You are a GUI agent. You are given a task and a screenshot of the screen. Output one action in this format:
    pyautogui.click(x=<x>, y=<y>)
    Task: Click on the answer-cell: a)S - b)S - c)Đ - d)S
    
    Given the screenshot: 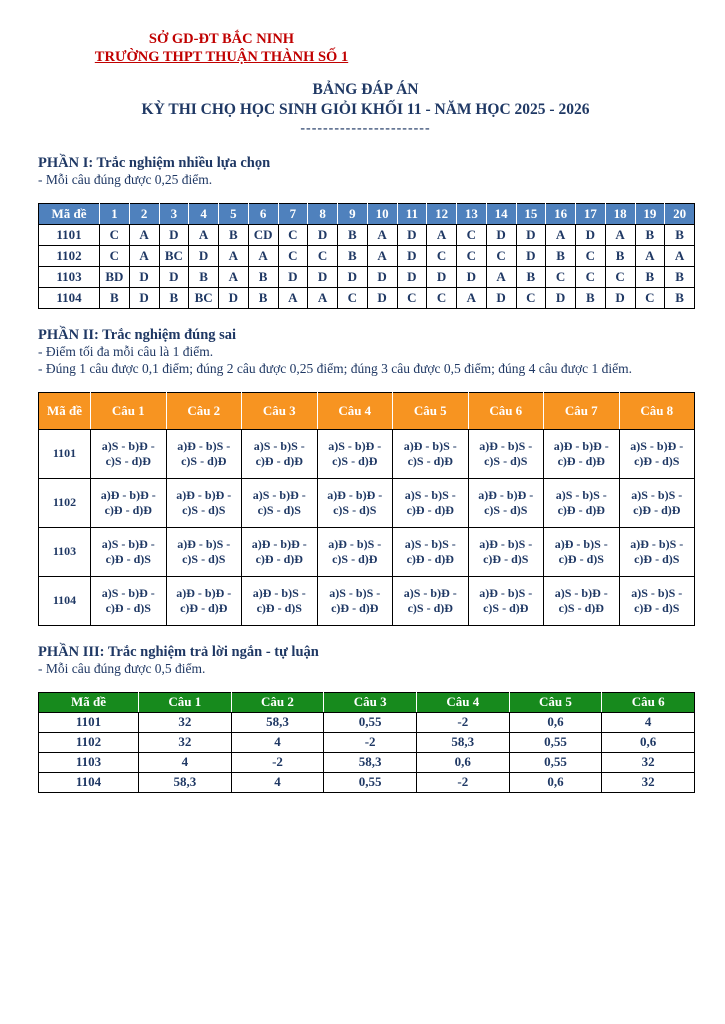 What is the action you would take?
    pyautogui.click(x=656, y=600)
    